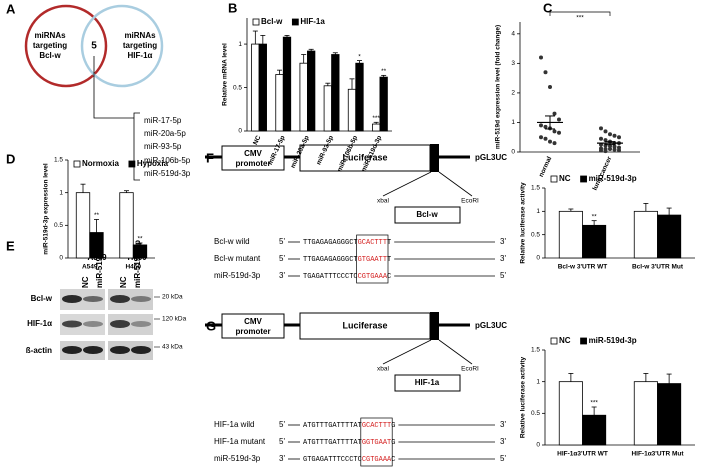  What do you see at coordinates (389, 277) in the screenshot?
I see `sequence-part: C` at bounding box center [389, 277].